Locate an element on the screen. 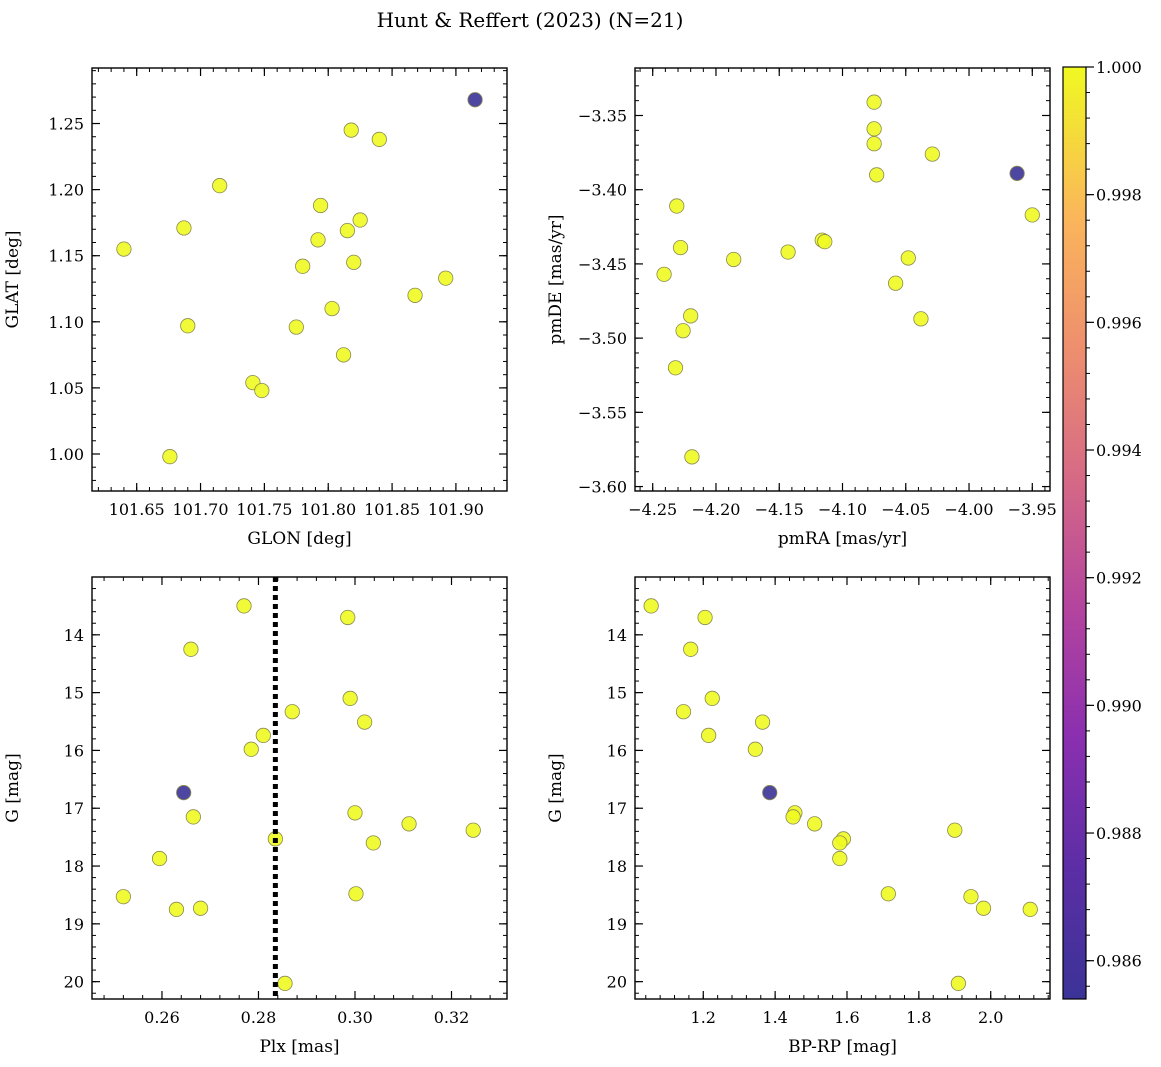 This screenshot has width=1161, height=1067. x-tick-label: 1.4 is located at coordinates (774, 1017).